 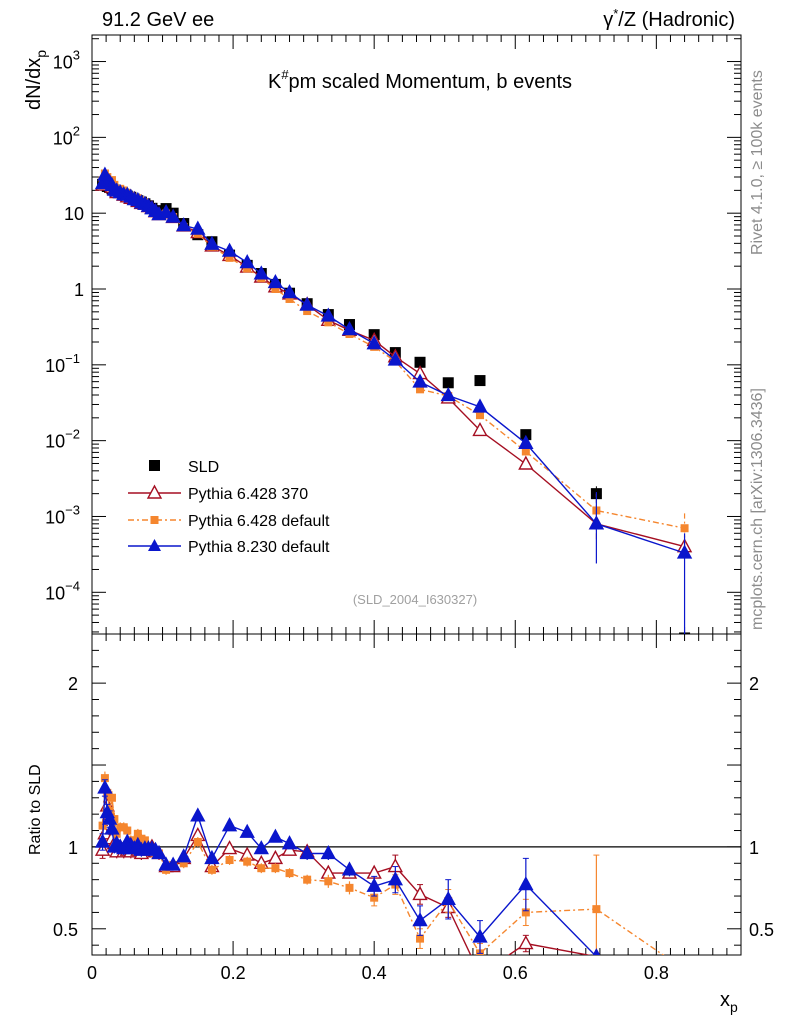 What do you see at coordinates (233, 973) in the screenshot?
I see `x-tick-label: 0.2` at bounding box center [233, 973].